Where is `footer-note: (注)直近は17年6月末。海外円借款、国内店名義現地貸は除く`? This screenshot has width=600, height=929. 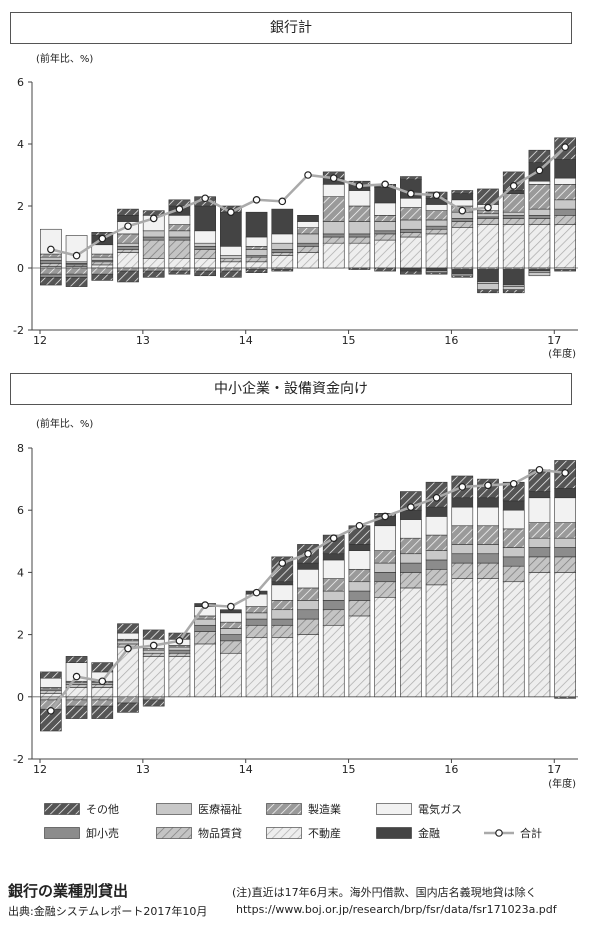 footer-note: (注)直近は17年6月末。海外円借款、国内店名義現地貸は除く is located at coordinates (384, 892).